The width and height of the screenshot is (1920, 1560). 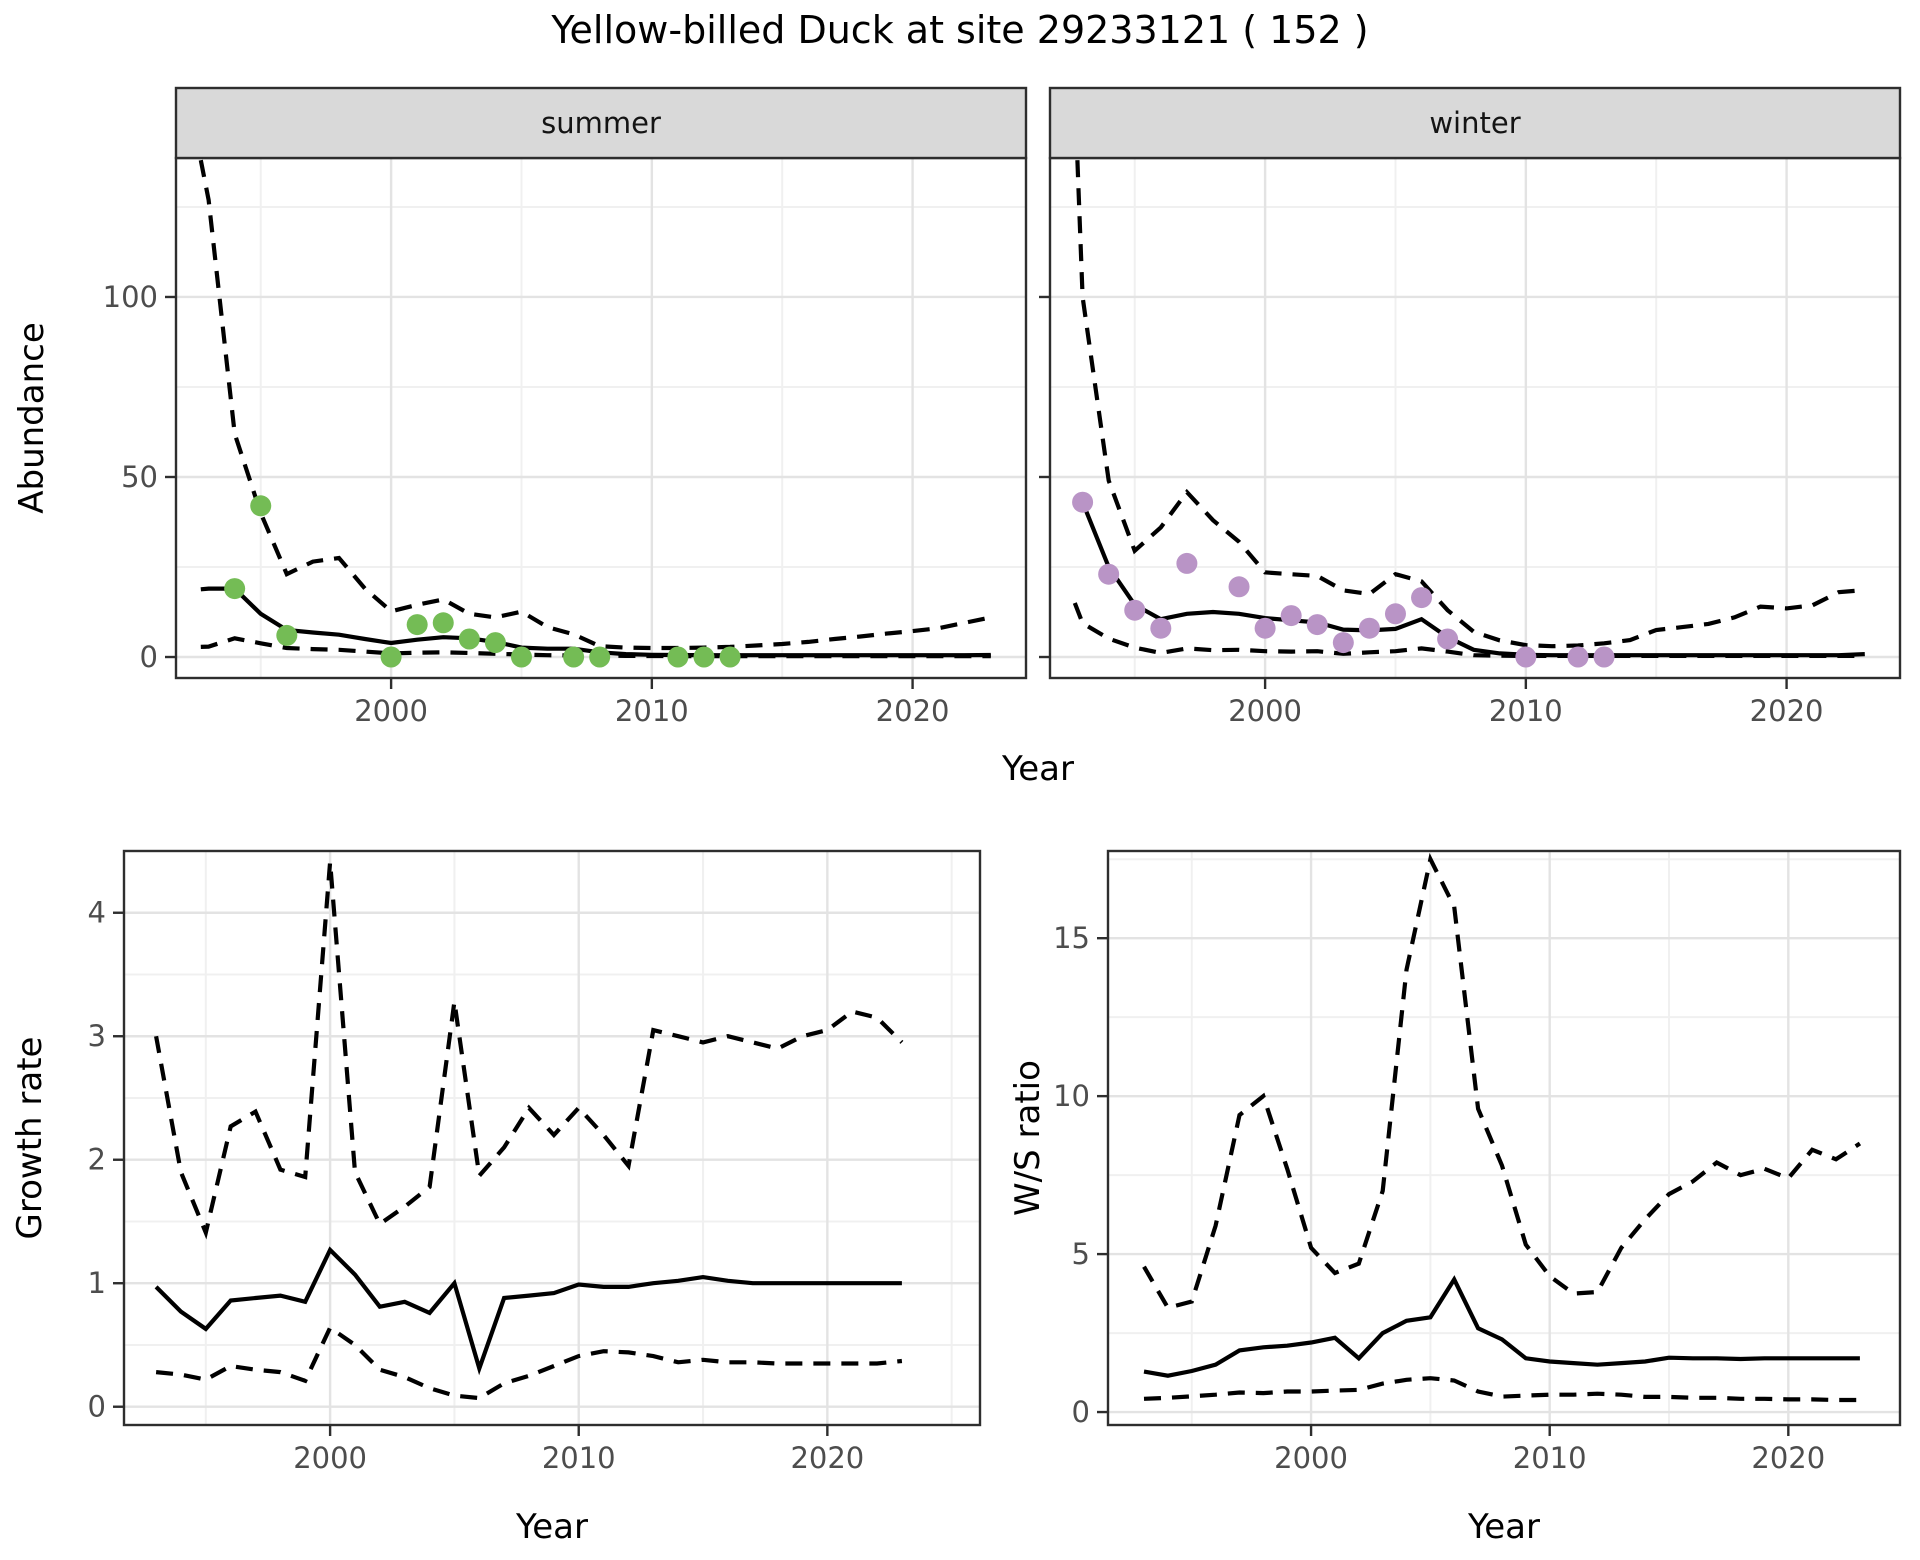 What do you see at coordinates (1081, 1254) in the screenshot?
I see `y-tick-label: 5` at bounding box center [1081, 1254].